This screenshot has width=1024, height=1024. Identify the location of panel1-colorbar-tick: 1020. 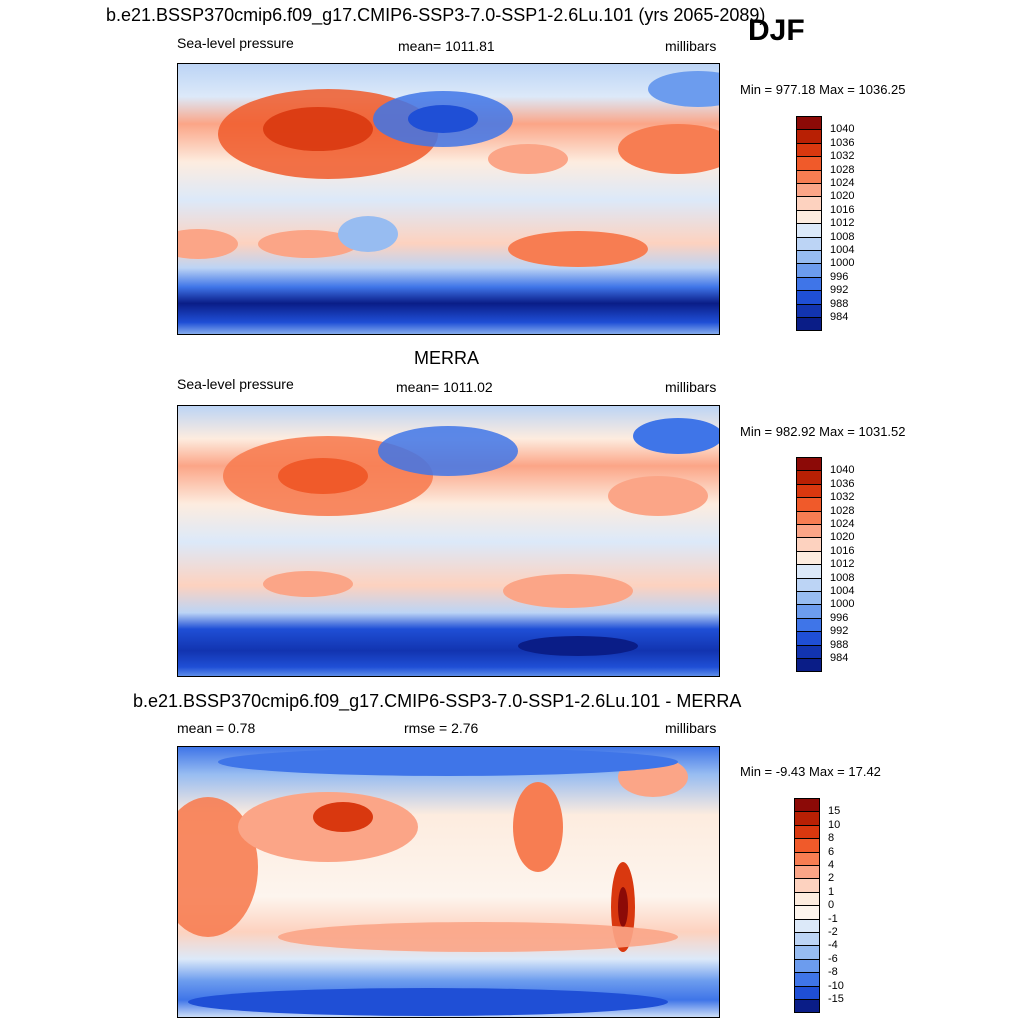
(842, 196).